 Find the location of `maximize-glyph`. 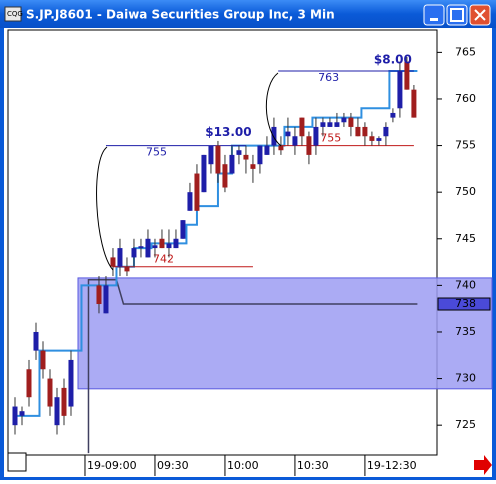

maximize-glyph is located at coordinates (457, 15).